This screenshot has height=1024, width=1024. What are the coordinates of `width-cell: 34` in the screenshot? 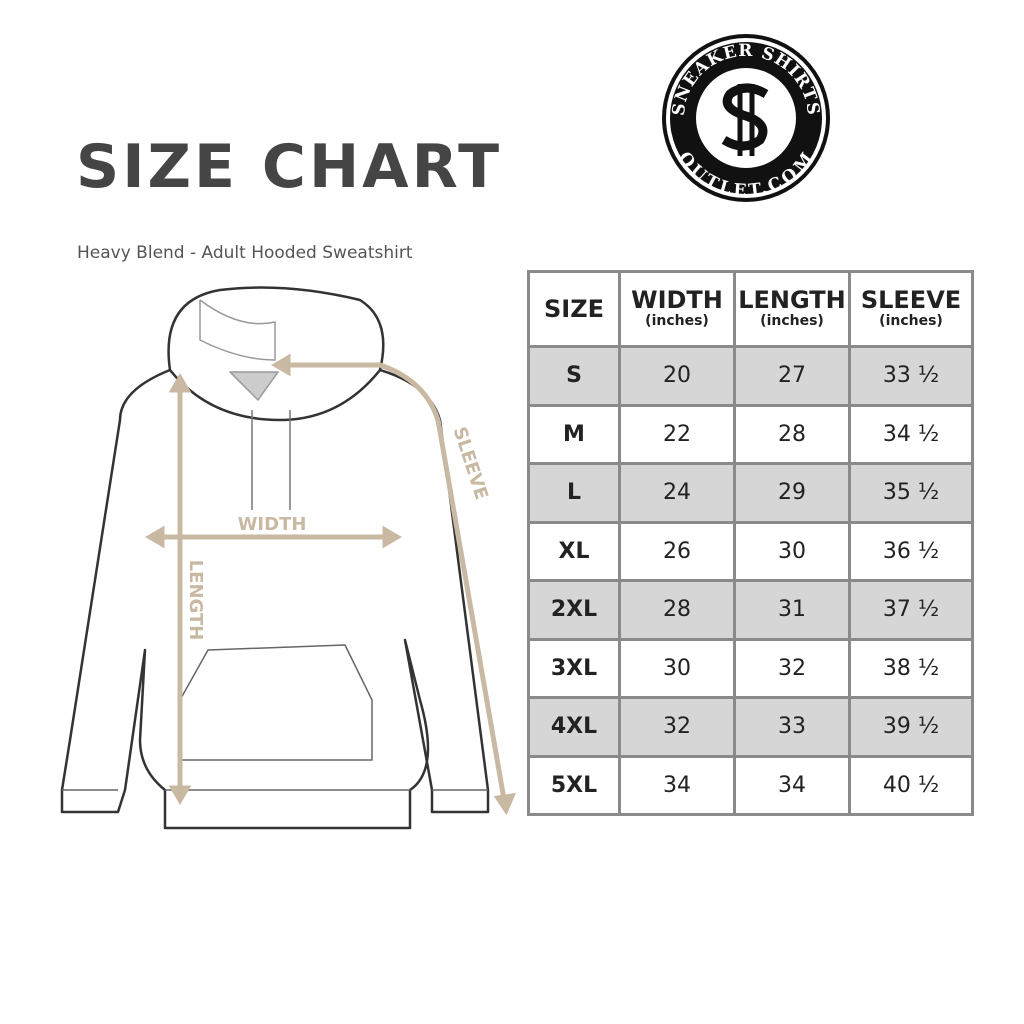 It's located at (677, 785).